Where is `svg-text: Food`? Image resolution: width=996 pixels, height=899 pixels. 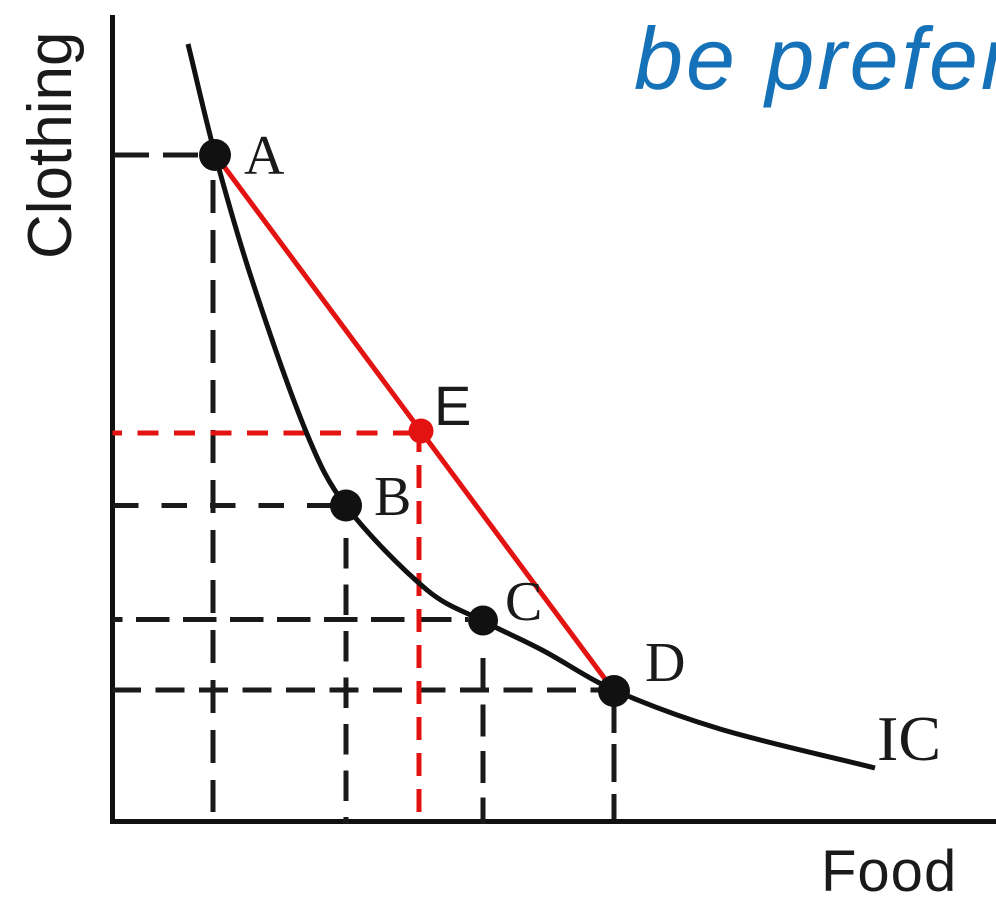
svg-text: Food is located at coordinates (889, 869).